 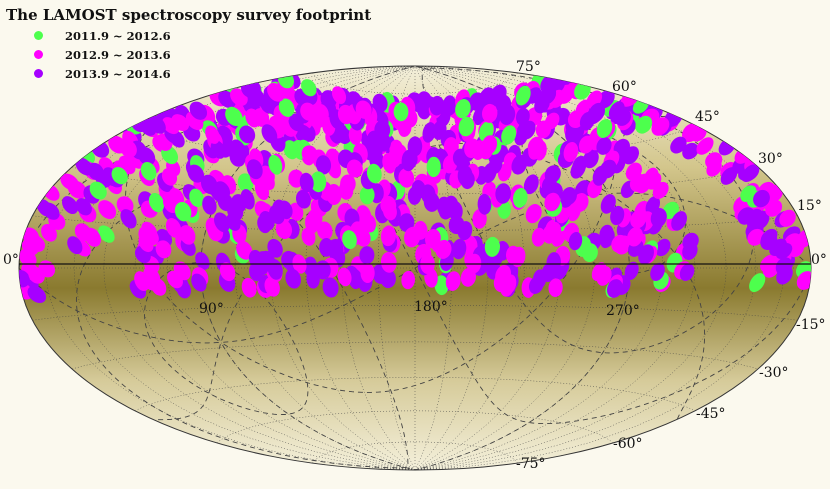 I want to click on lat-label-m60: -60°, so click(x=628, y=444).